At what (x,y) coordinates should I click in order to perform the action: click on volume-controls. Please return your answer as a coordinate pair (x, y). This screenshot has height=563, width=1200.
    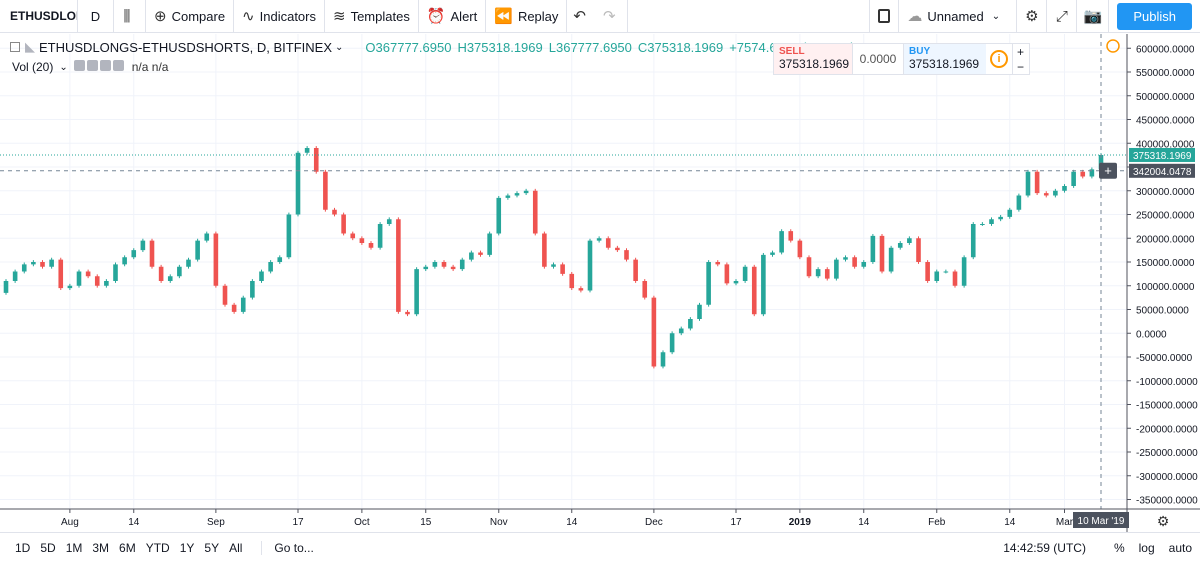
    Looking at the image, I should click on (99, 67).